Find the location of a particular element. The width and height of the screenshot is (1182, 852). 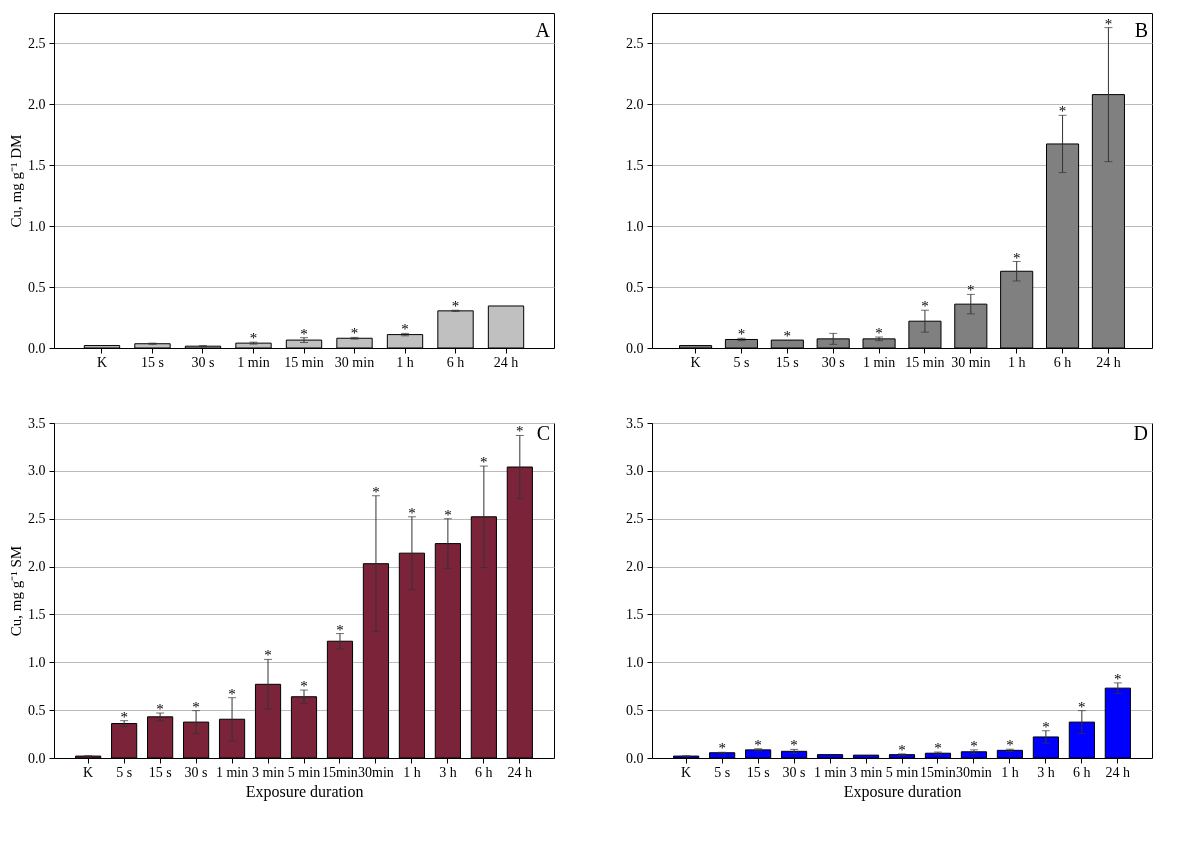

y-tick-label: 3.0 is located at coordinates (635, 471).